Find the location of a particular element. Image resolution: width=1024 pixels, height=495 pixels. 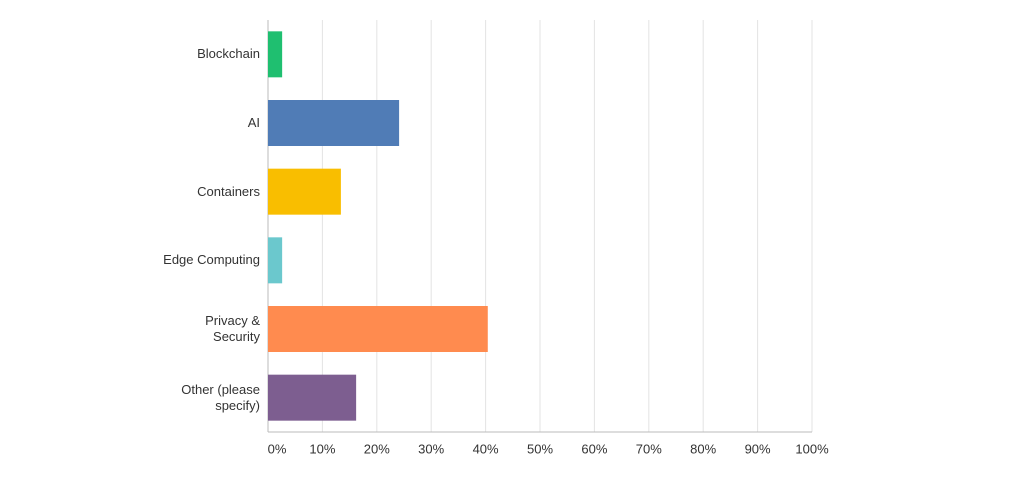

y-tick-label: Privacy & Security is located at coordinates (232, 328).